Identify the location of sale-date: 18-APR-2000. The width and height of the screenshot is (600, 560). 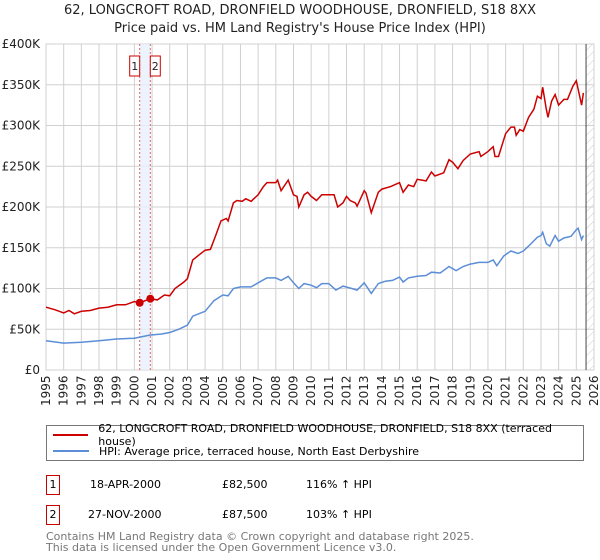
(126, 484).